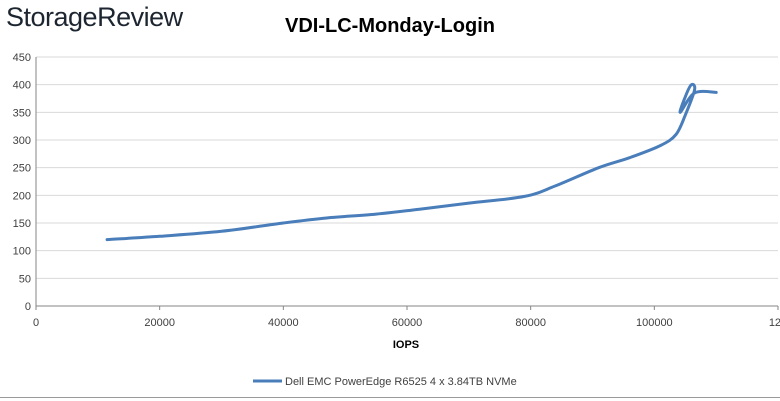  Describe the element at coordinates (774, 323) in the screenshot. I see `x-tick-label: 120` at that location.